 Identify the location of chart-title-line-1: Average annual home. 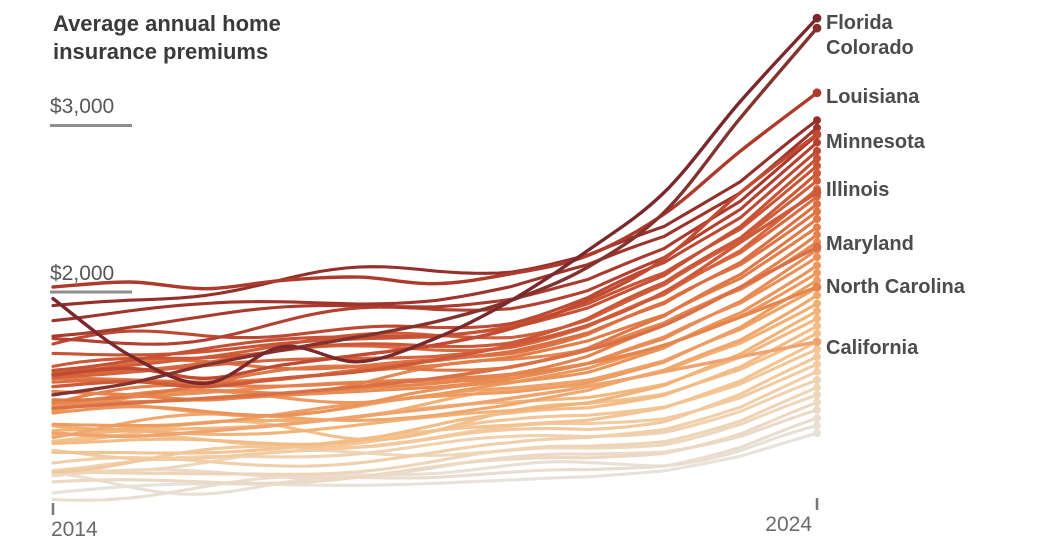
(167, 23).